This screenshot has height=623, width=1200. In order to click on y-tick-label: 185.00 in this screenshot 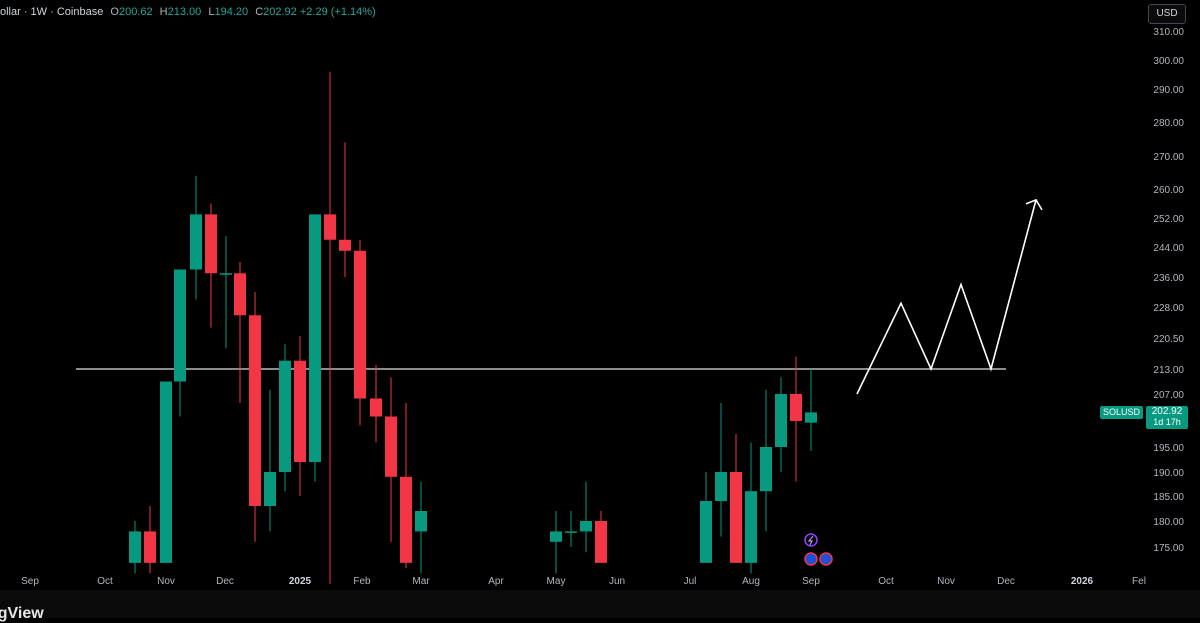, I will do `click(1168, 497)`.